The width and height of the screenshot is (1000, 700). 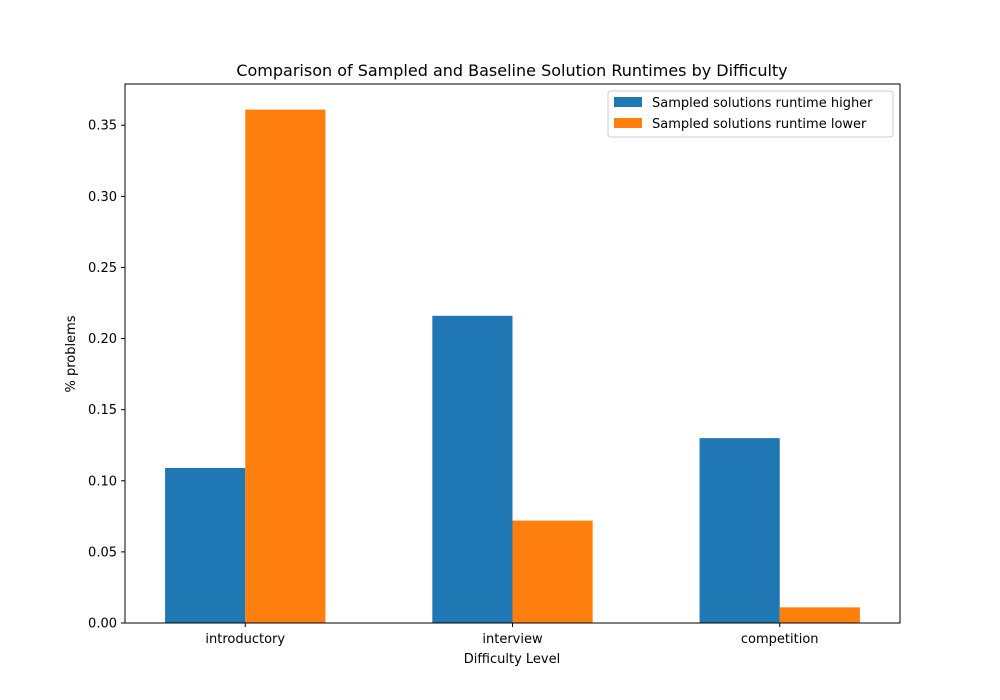 I want to click on legend-label-1: Sampled solutions runtime lower, so click(x=759, y=124).